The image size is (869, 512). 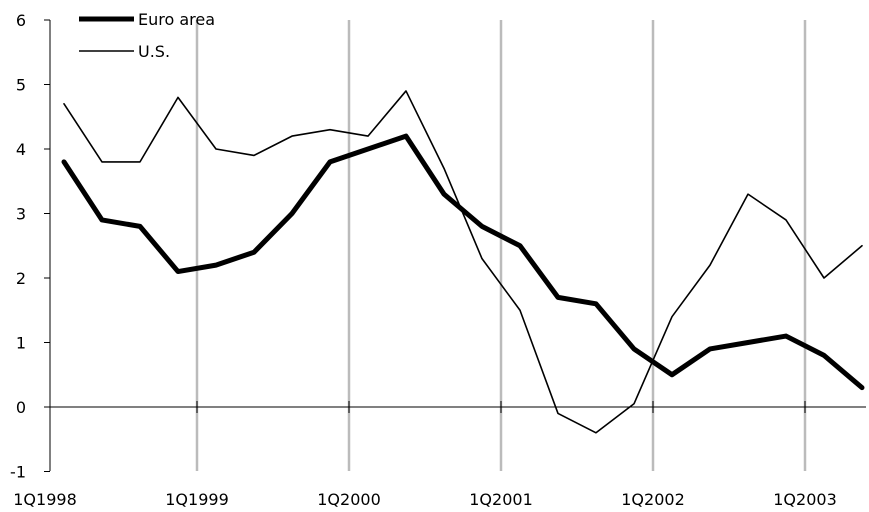 I want to click on y-tick-label: 4, so click(x=21, y=149).